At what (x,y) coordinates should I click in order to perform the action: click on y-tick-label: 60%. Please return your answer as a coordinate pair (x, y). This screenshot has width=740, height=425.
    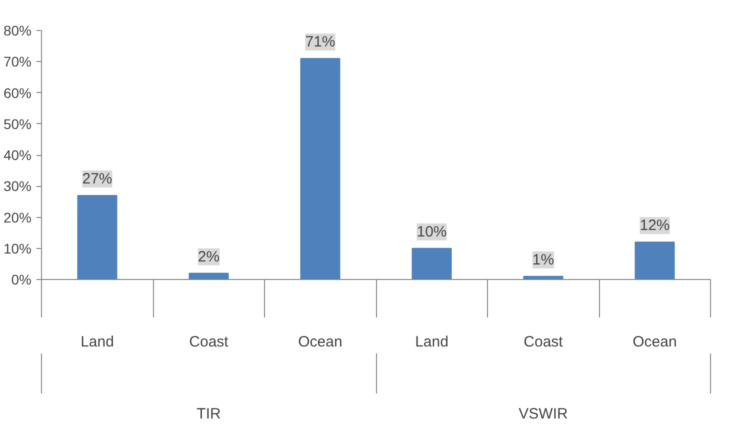
    Looking at the image, I should click on (17, 92).